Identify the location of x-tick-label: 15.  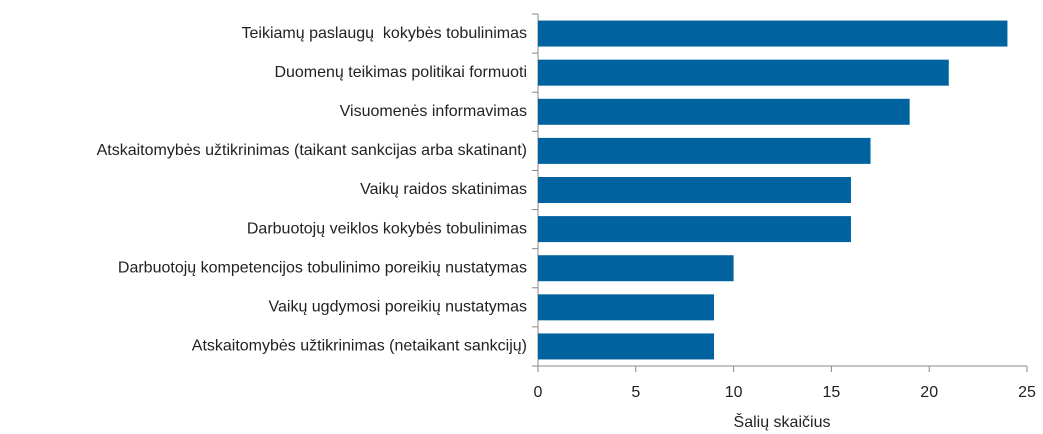
(832, 392).